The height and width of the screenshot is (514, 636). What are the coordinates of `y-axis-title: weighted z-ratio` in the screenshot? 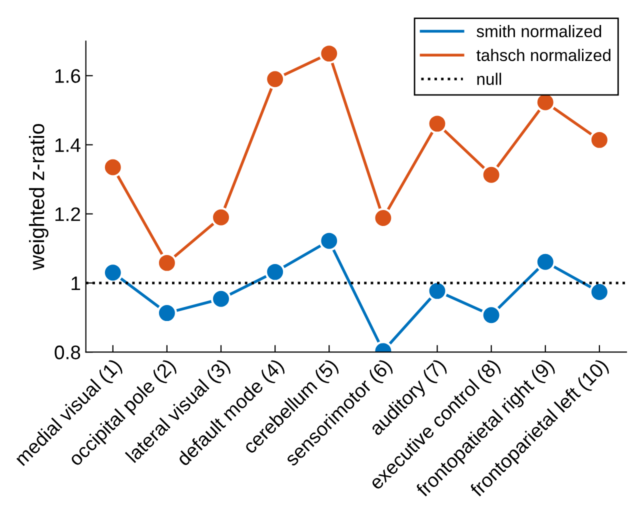 It's located at (38, 197).